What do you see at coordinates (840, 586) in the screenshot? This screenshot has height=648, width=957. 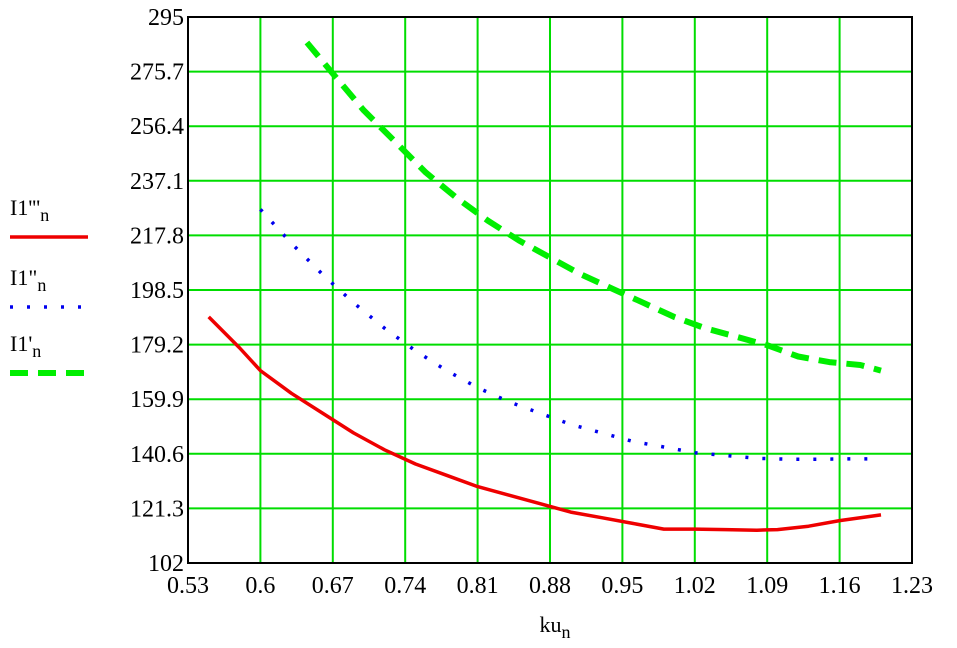 I see `x-tick-label: 1.16` at bounding box center [840, 586].